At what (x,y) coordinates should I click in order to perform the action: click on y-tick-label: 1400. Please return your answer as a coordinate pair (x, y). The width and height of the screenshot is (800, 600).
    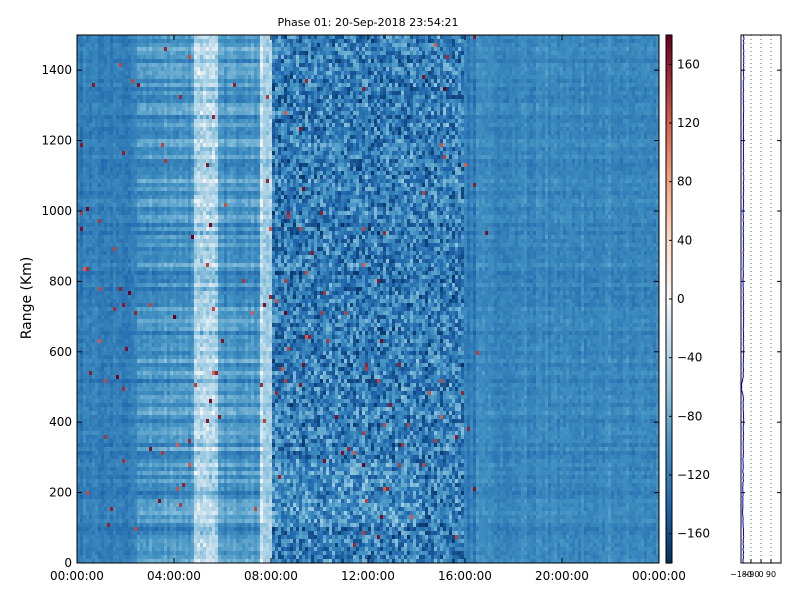
    Looking at the image, I should click on (56, 70).